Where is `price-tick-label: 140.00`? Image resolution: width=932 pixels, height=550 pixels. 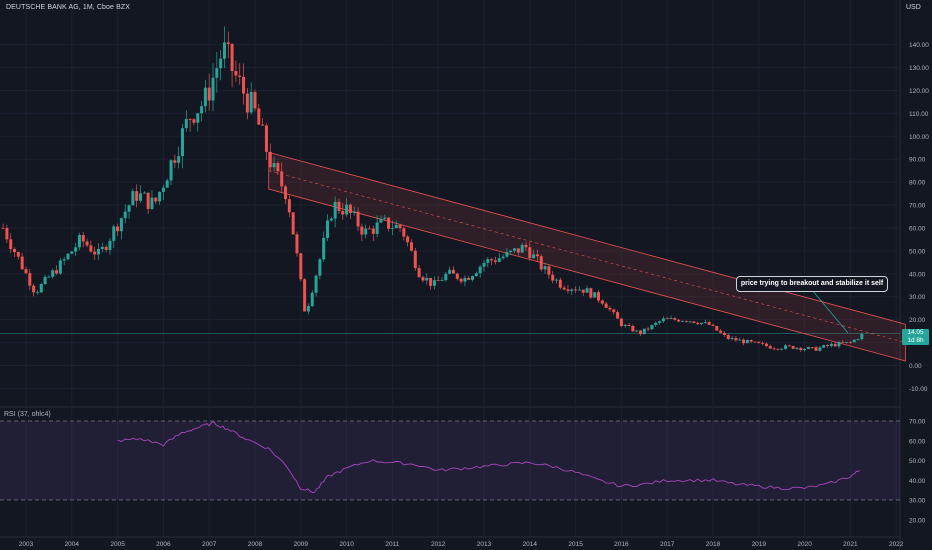
price-tick-label: 140.00 is located at coordinates (919, 45).